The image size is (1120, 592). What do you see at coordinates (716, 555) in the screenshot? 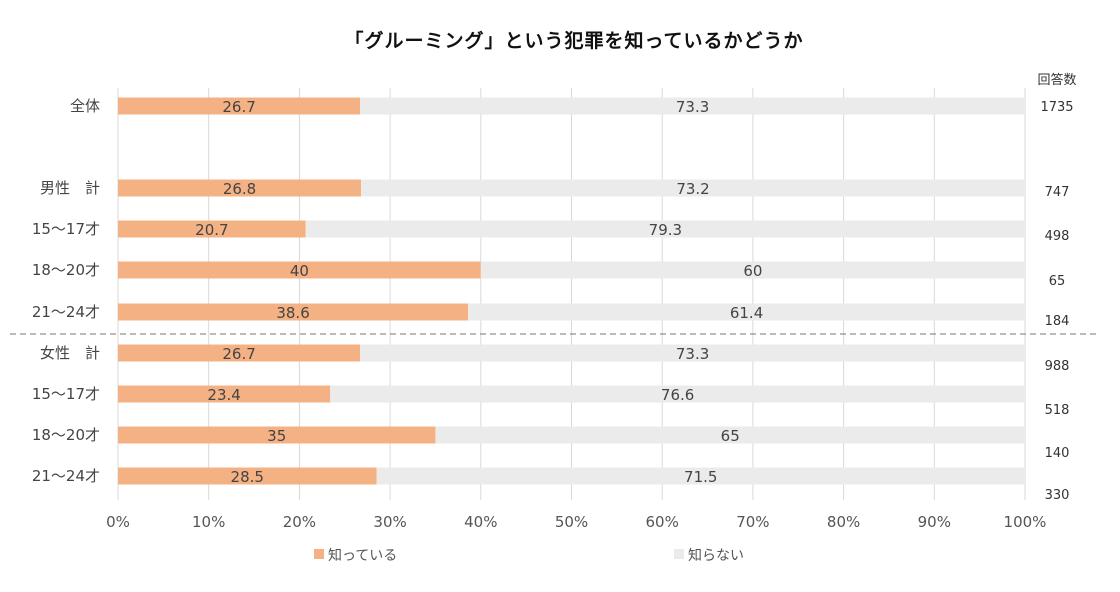
I see `legend-label: 知らない` at bounding box center [716, 555].